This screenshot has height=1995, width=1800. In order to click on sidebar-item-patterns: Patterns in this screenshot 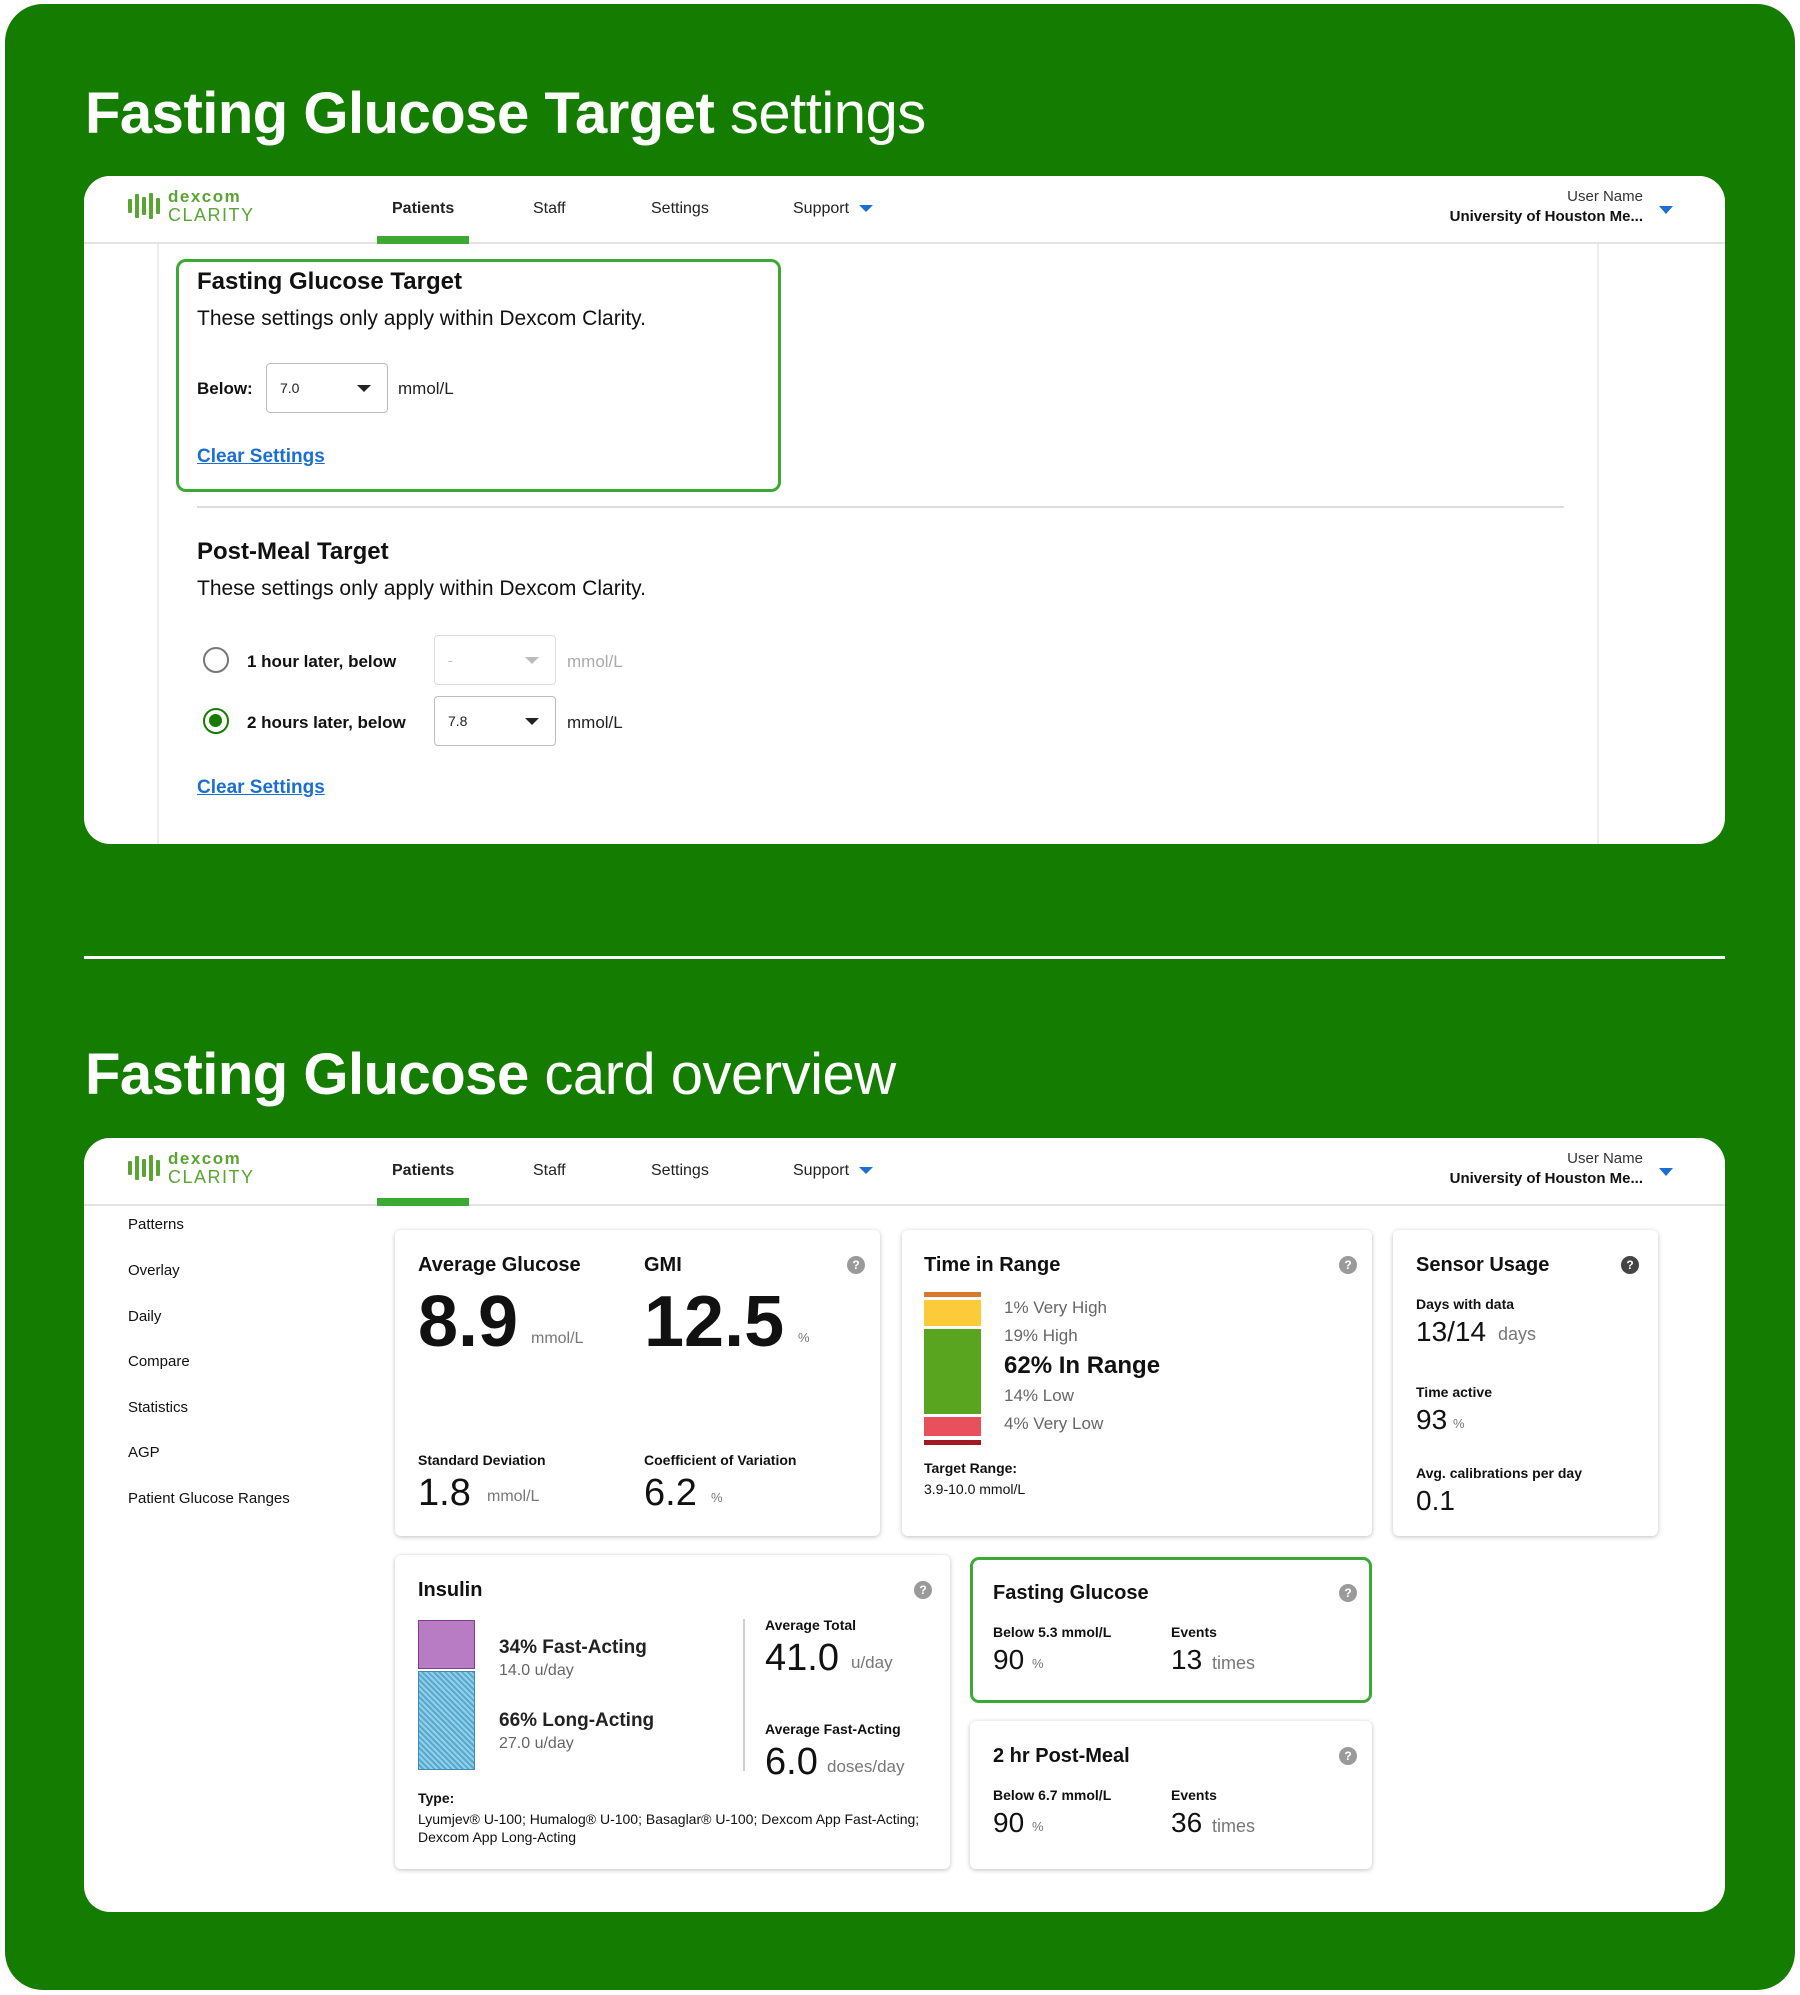, I will do `click(156, 1224)`.